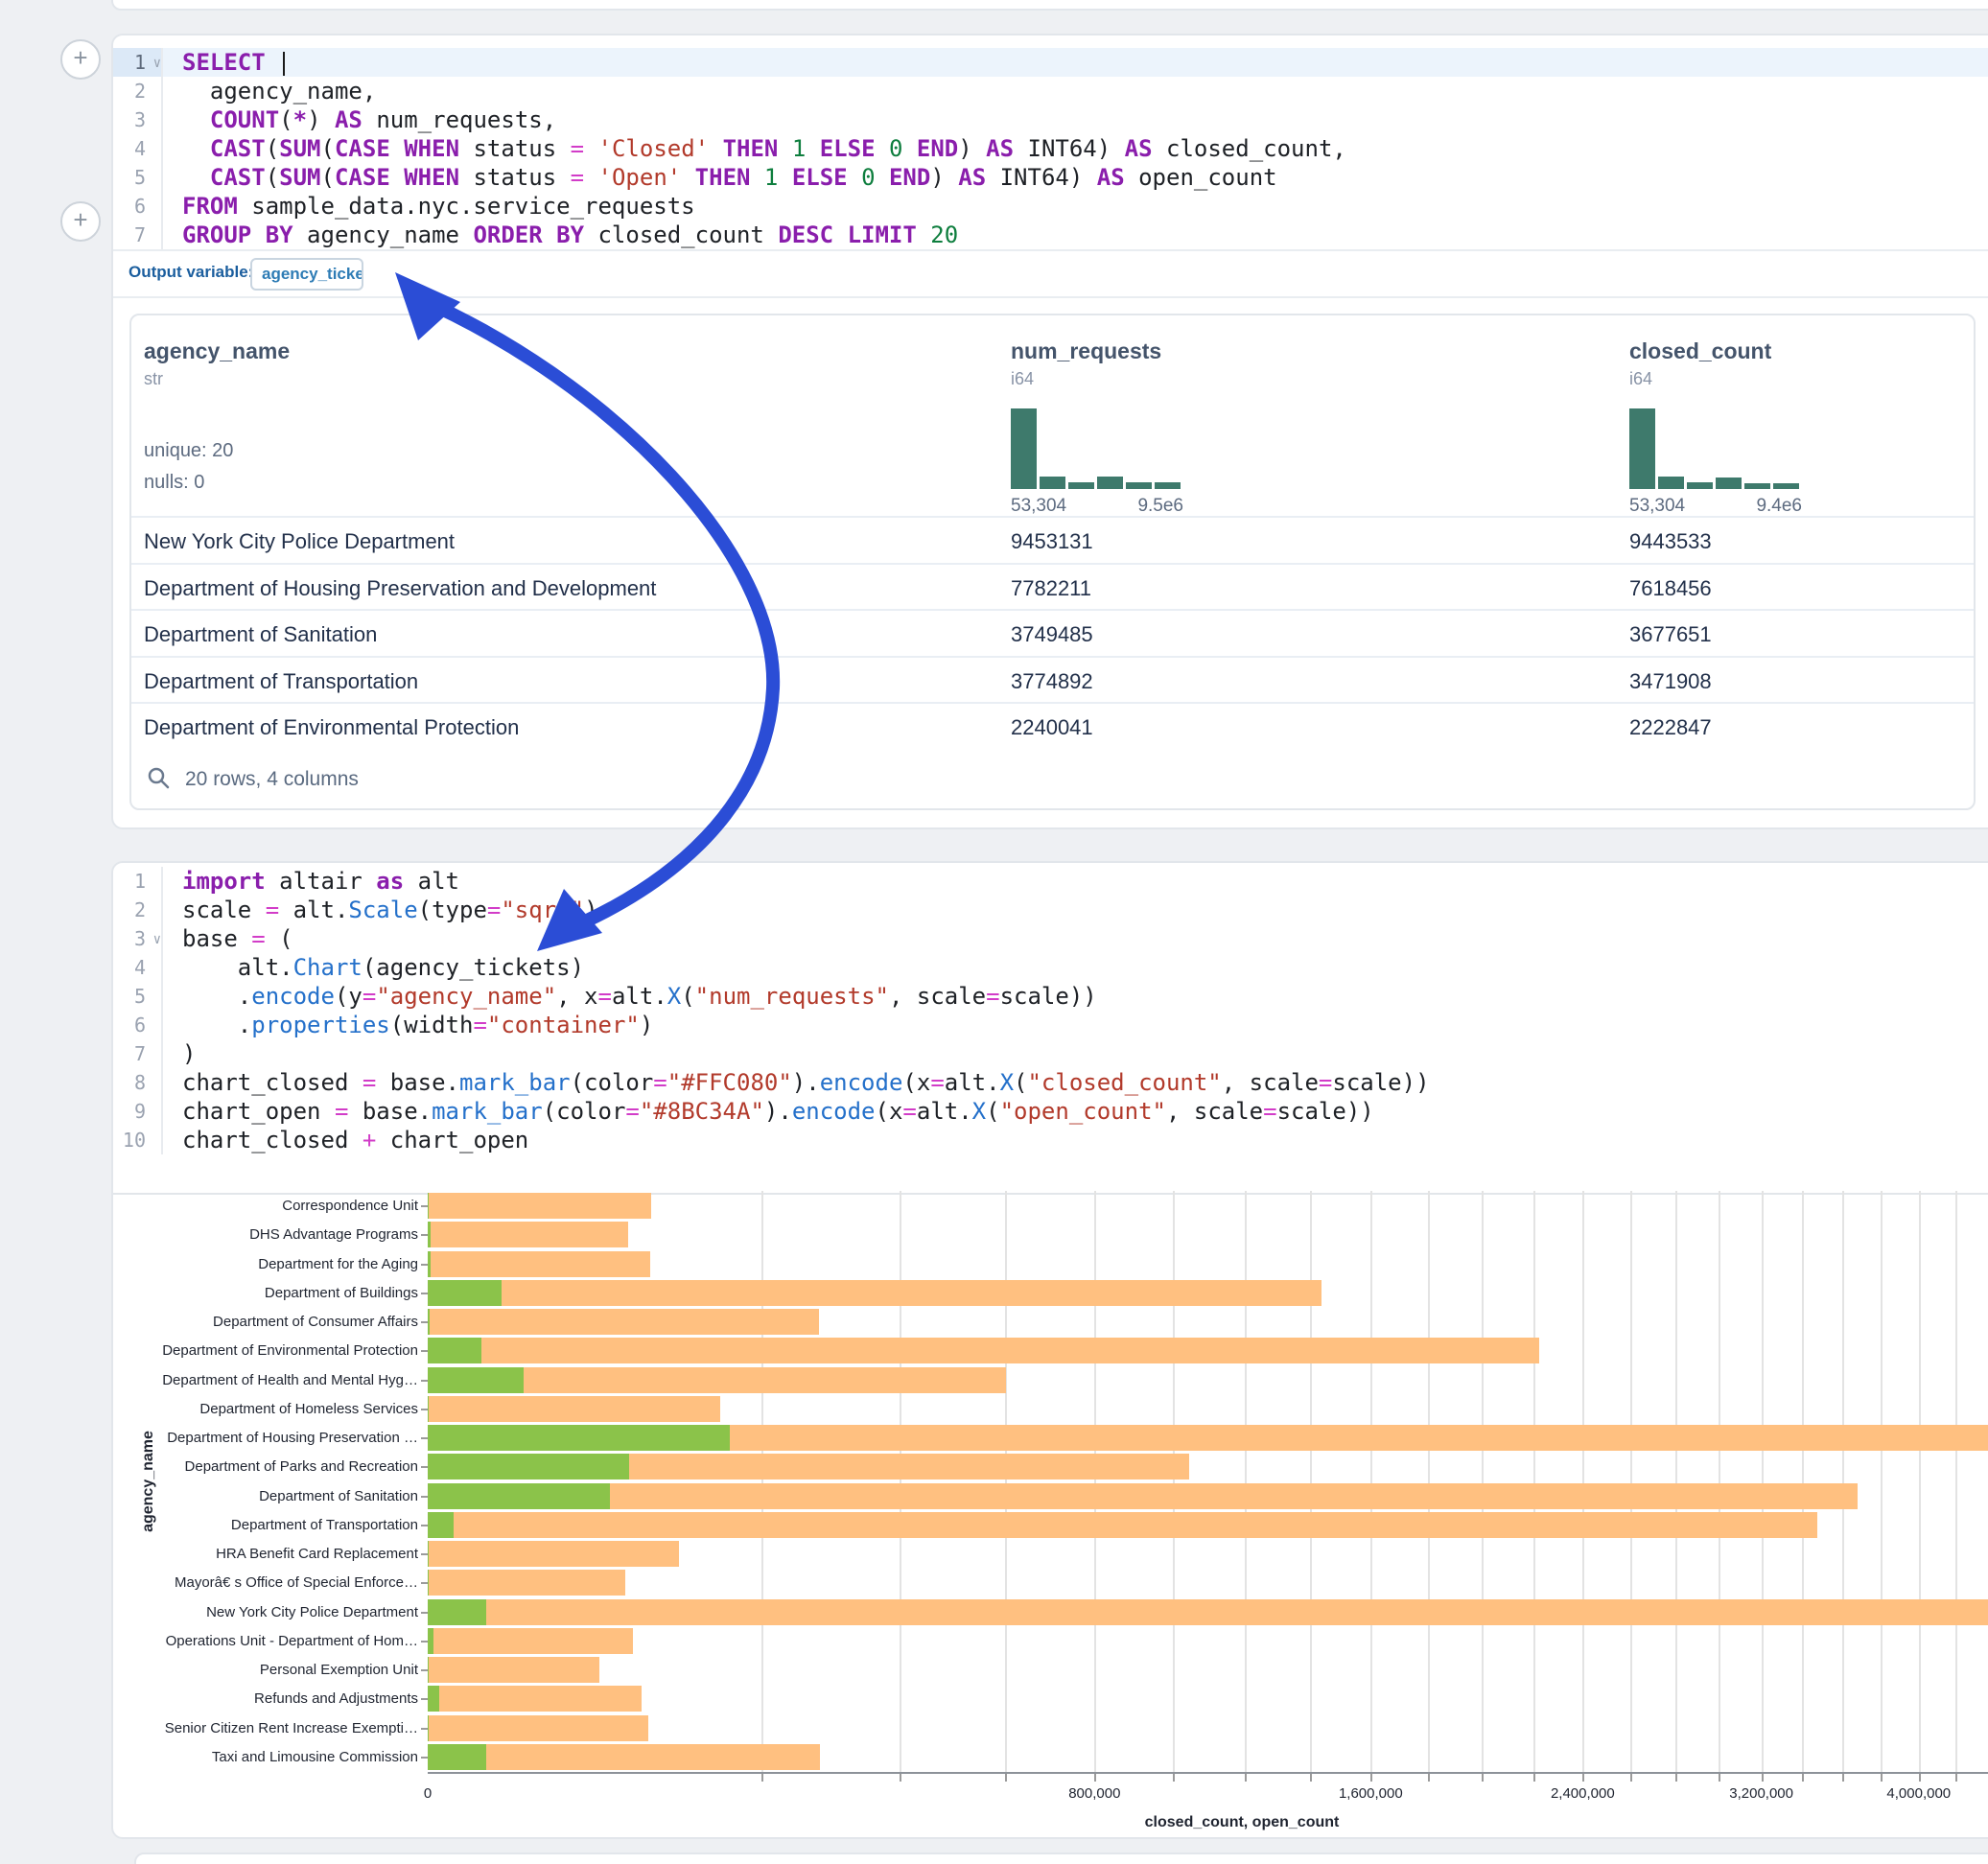  I want to click on line-gutter: 5, so click(138, 177).